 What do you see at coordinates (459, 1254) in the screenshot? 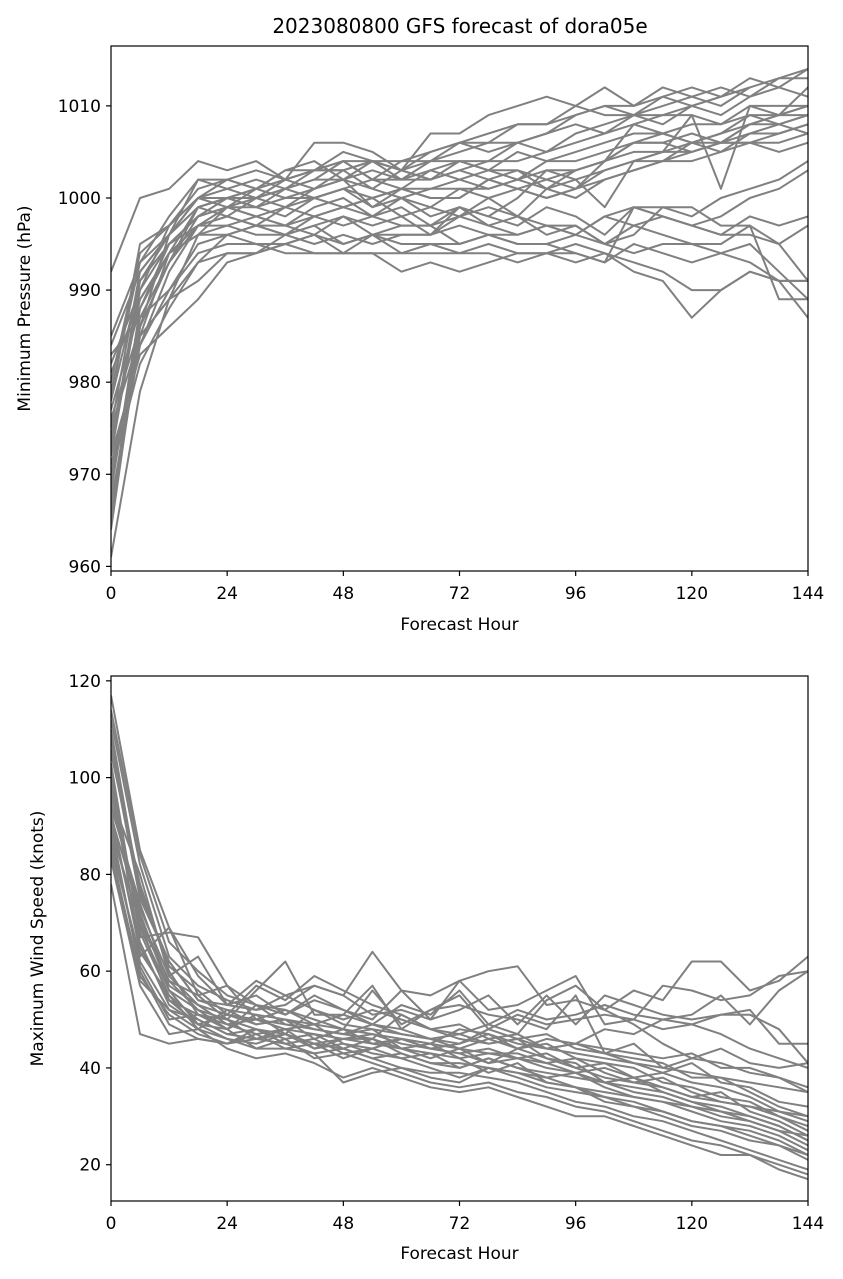
I see `wind-x-axis-label: Forecast Hour` at bounding box center [459, 1254].